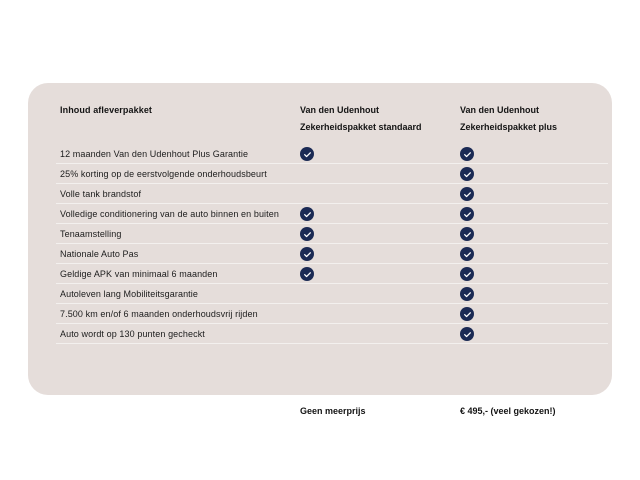 Image resolution: width=640 pixels, height=480 pixels. Describe the element at coordinates (106, 110) in the screenshot. I see `feature-column-header-label: Inhoud afleverpakket` at that location.